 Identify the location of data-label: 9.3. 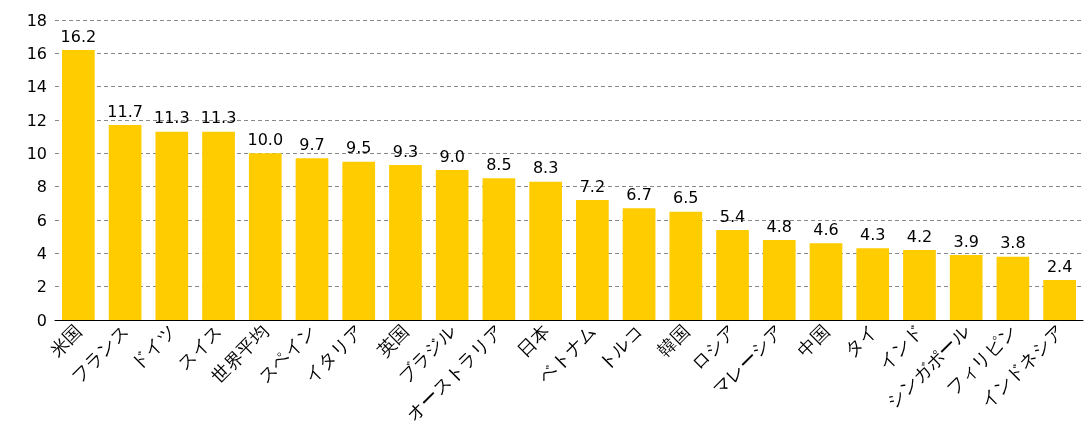
(405, 151).